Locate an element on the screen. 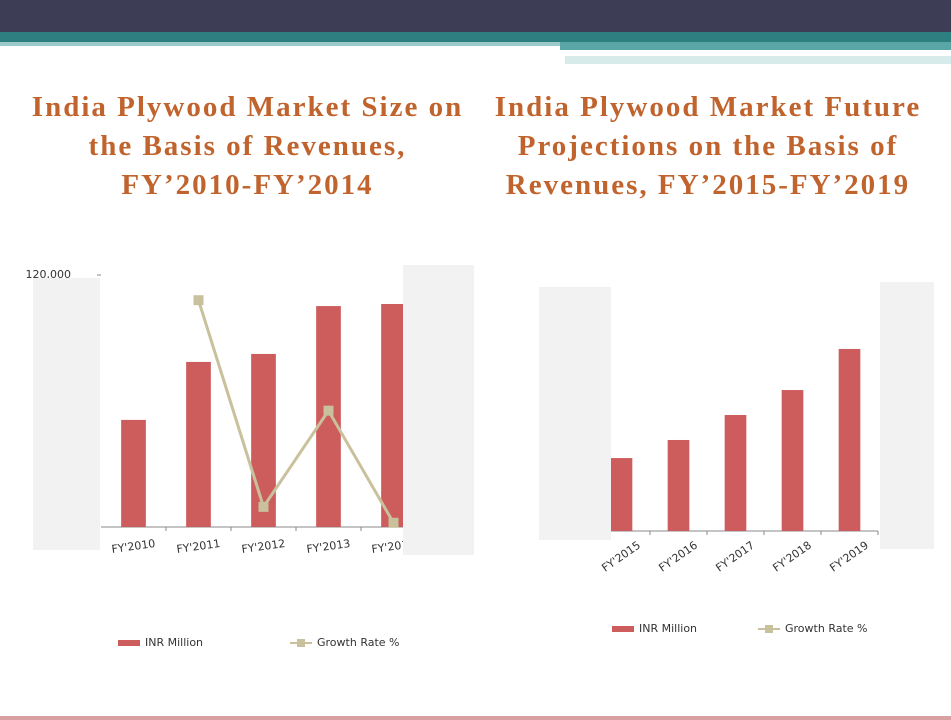 The width and height of the screenshot is (951, 720). x-tick-label: FY'2011 is located at coordinates (198, 546).